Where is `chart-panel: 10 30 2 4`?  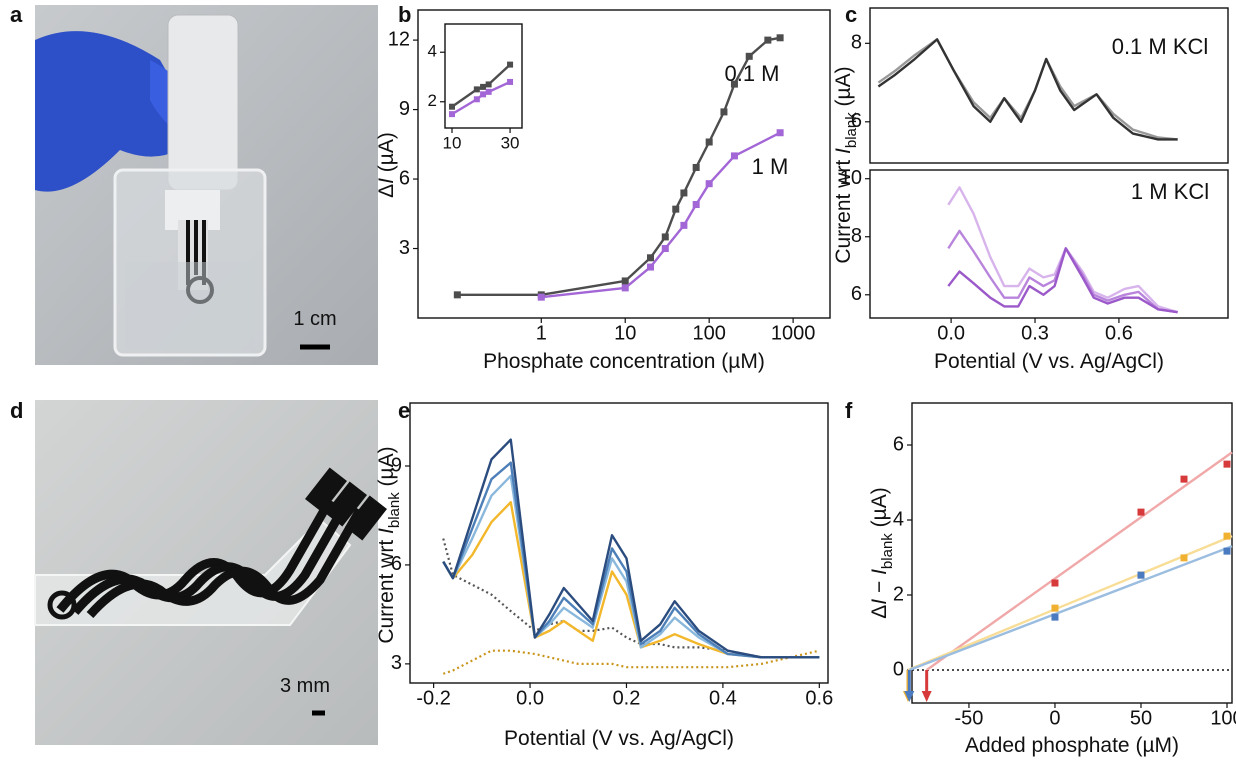 chart-panel: 10 30 2 4 is located at coordinates (475, 87).